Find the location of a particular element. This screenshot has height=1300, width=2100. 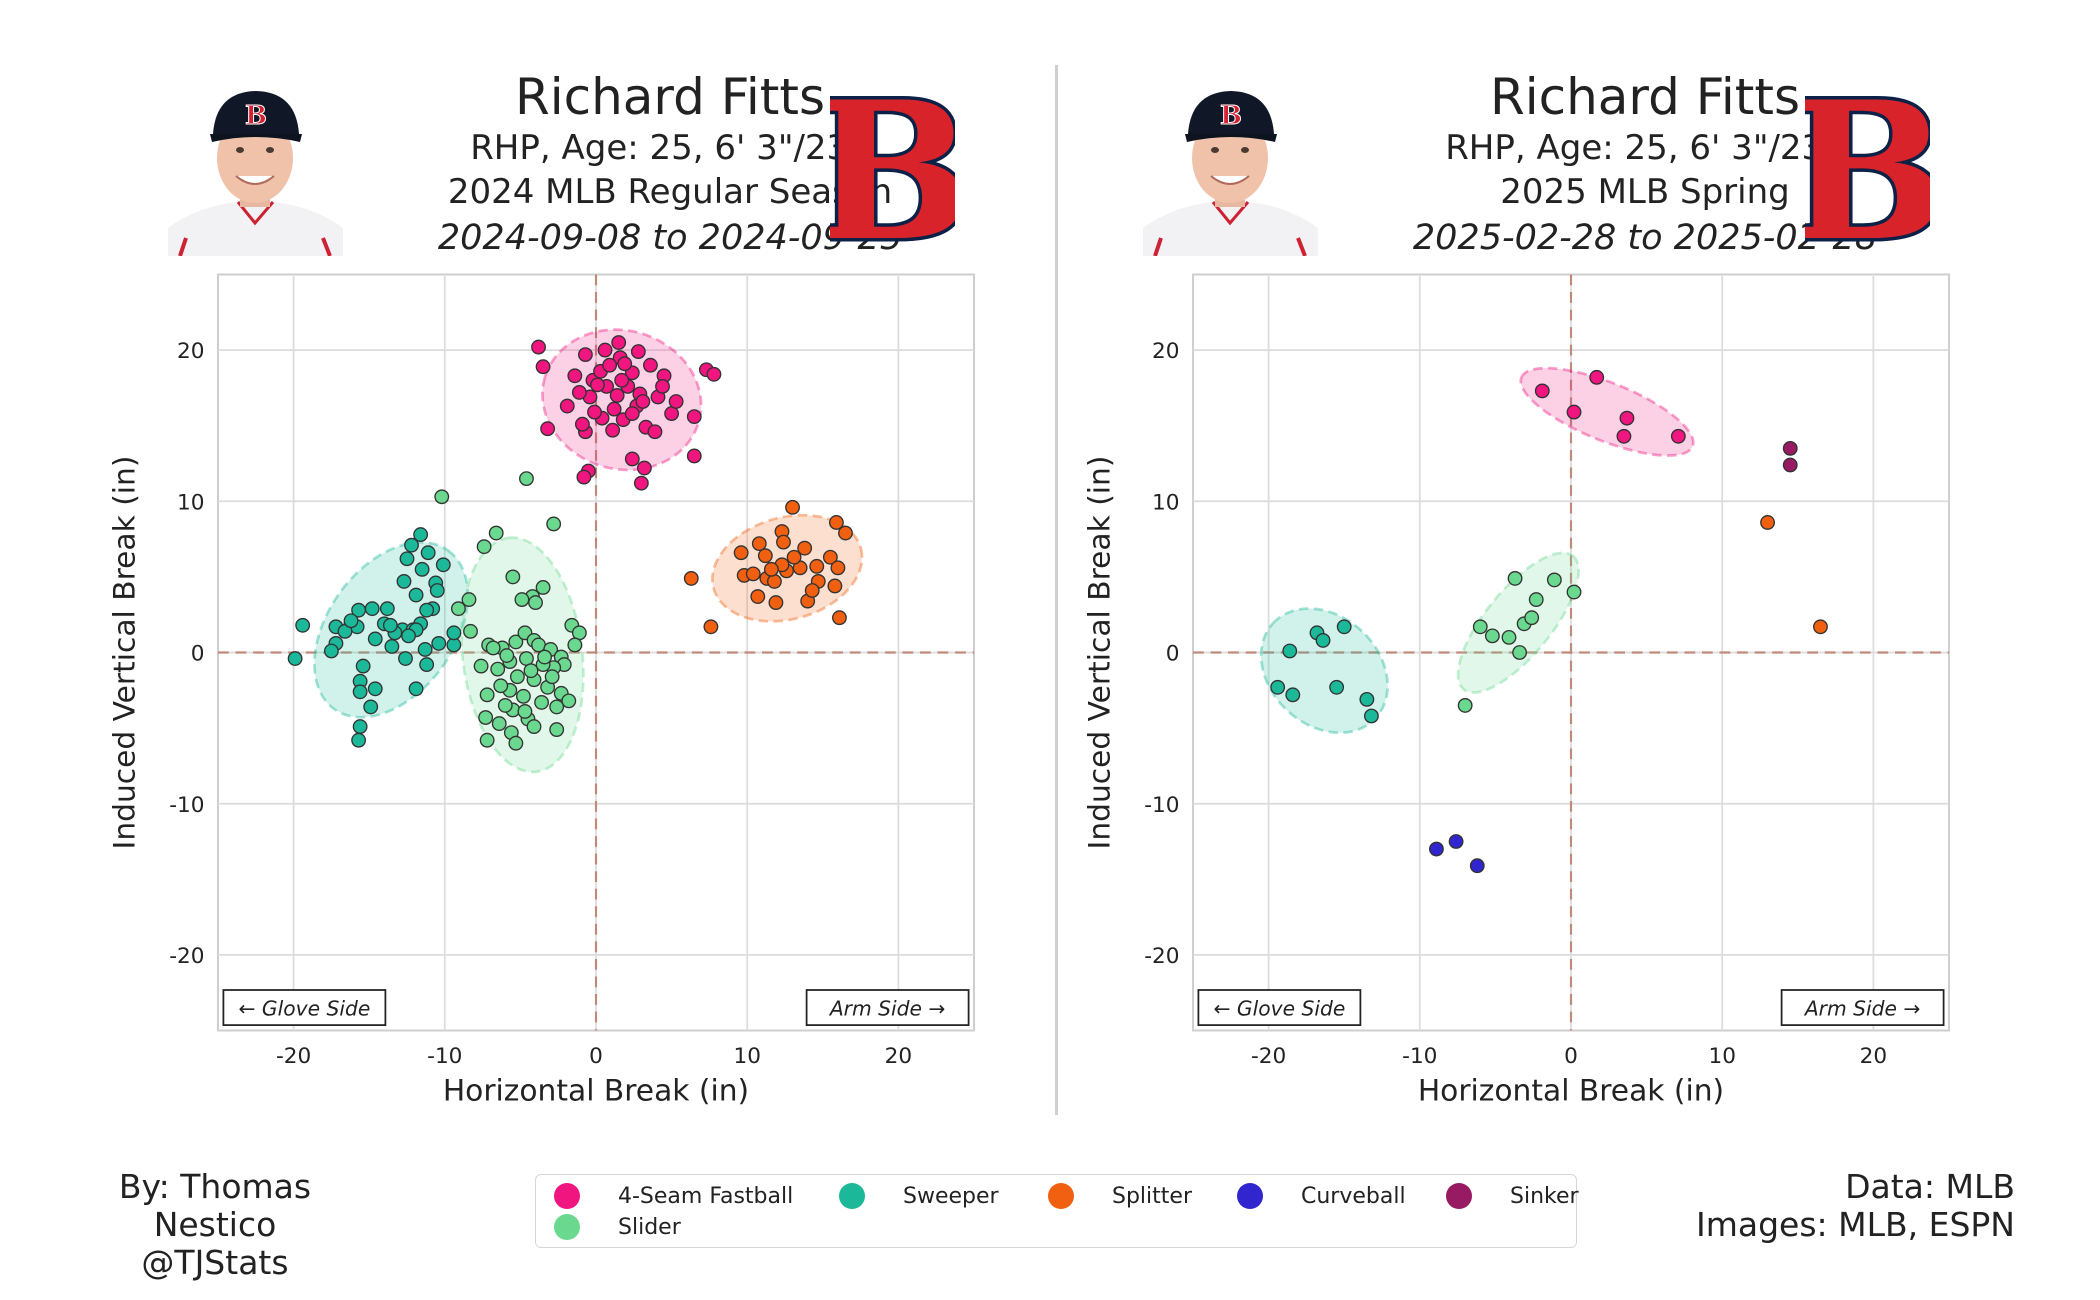

legend-item: Slider is located at coordinates (617, 1227).